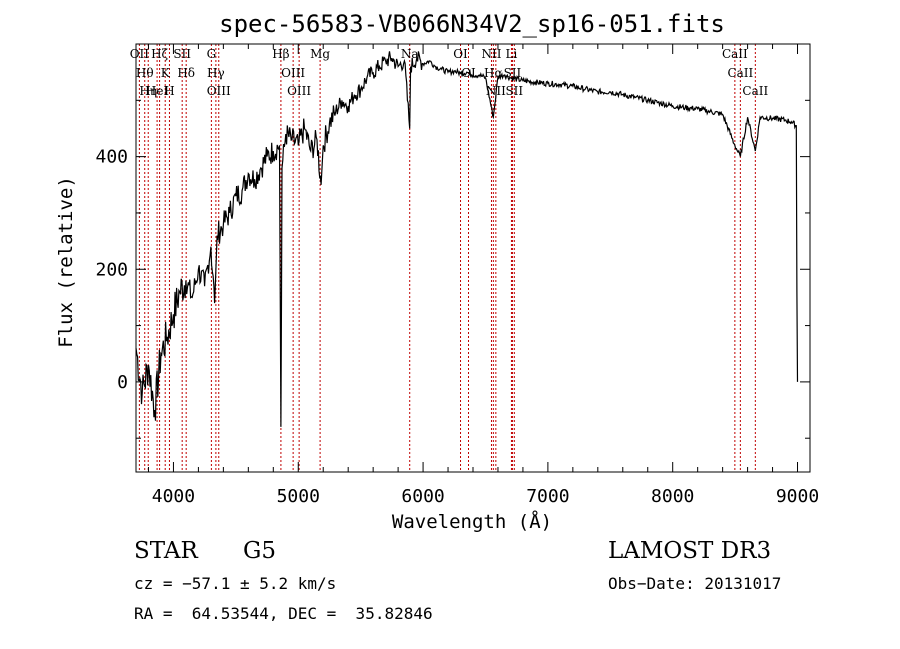 This screenshot has width=900, height=649. Describe the element at coordinates (695, 583) in the screenshot. I see `observation-date: Obs−Date: 20131017` at that location.